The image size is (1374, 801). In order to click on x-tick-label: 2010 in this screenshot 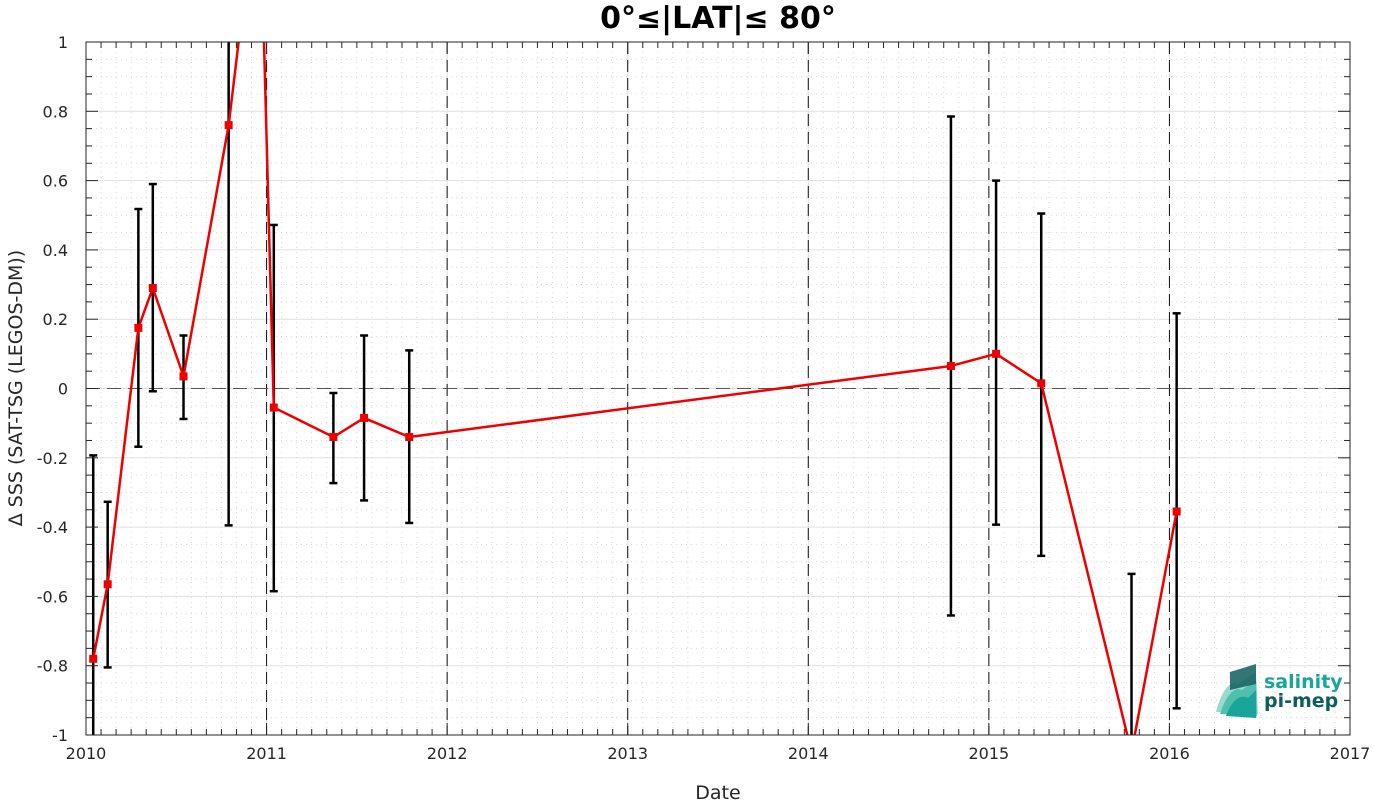, I will do `click(86, 753)`.